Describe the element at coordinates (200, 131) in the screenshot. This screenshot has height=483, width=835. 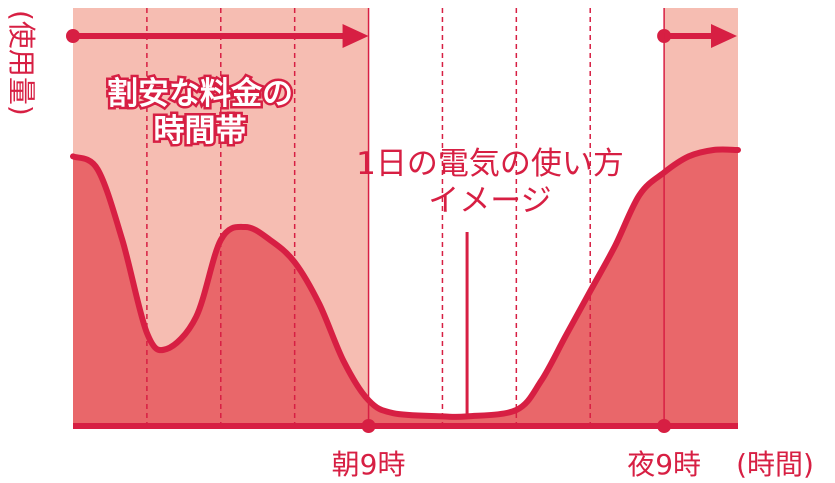
I see `discount-label-line-2: 時間帯` at that location.